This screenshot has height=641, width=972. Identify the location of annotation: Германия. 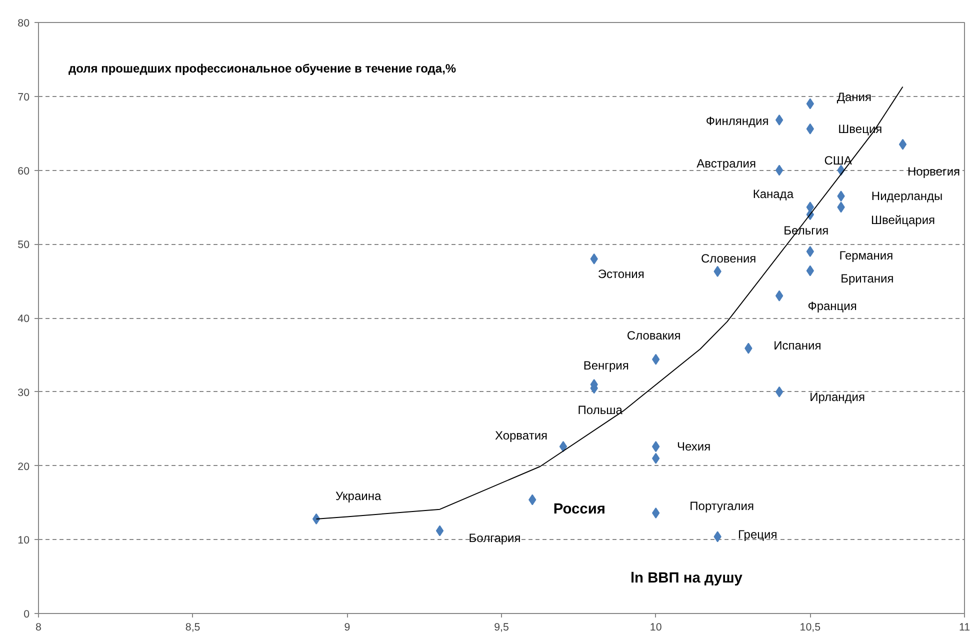
(866, 255).